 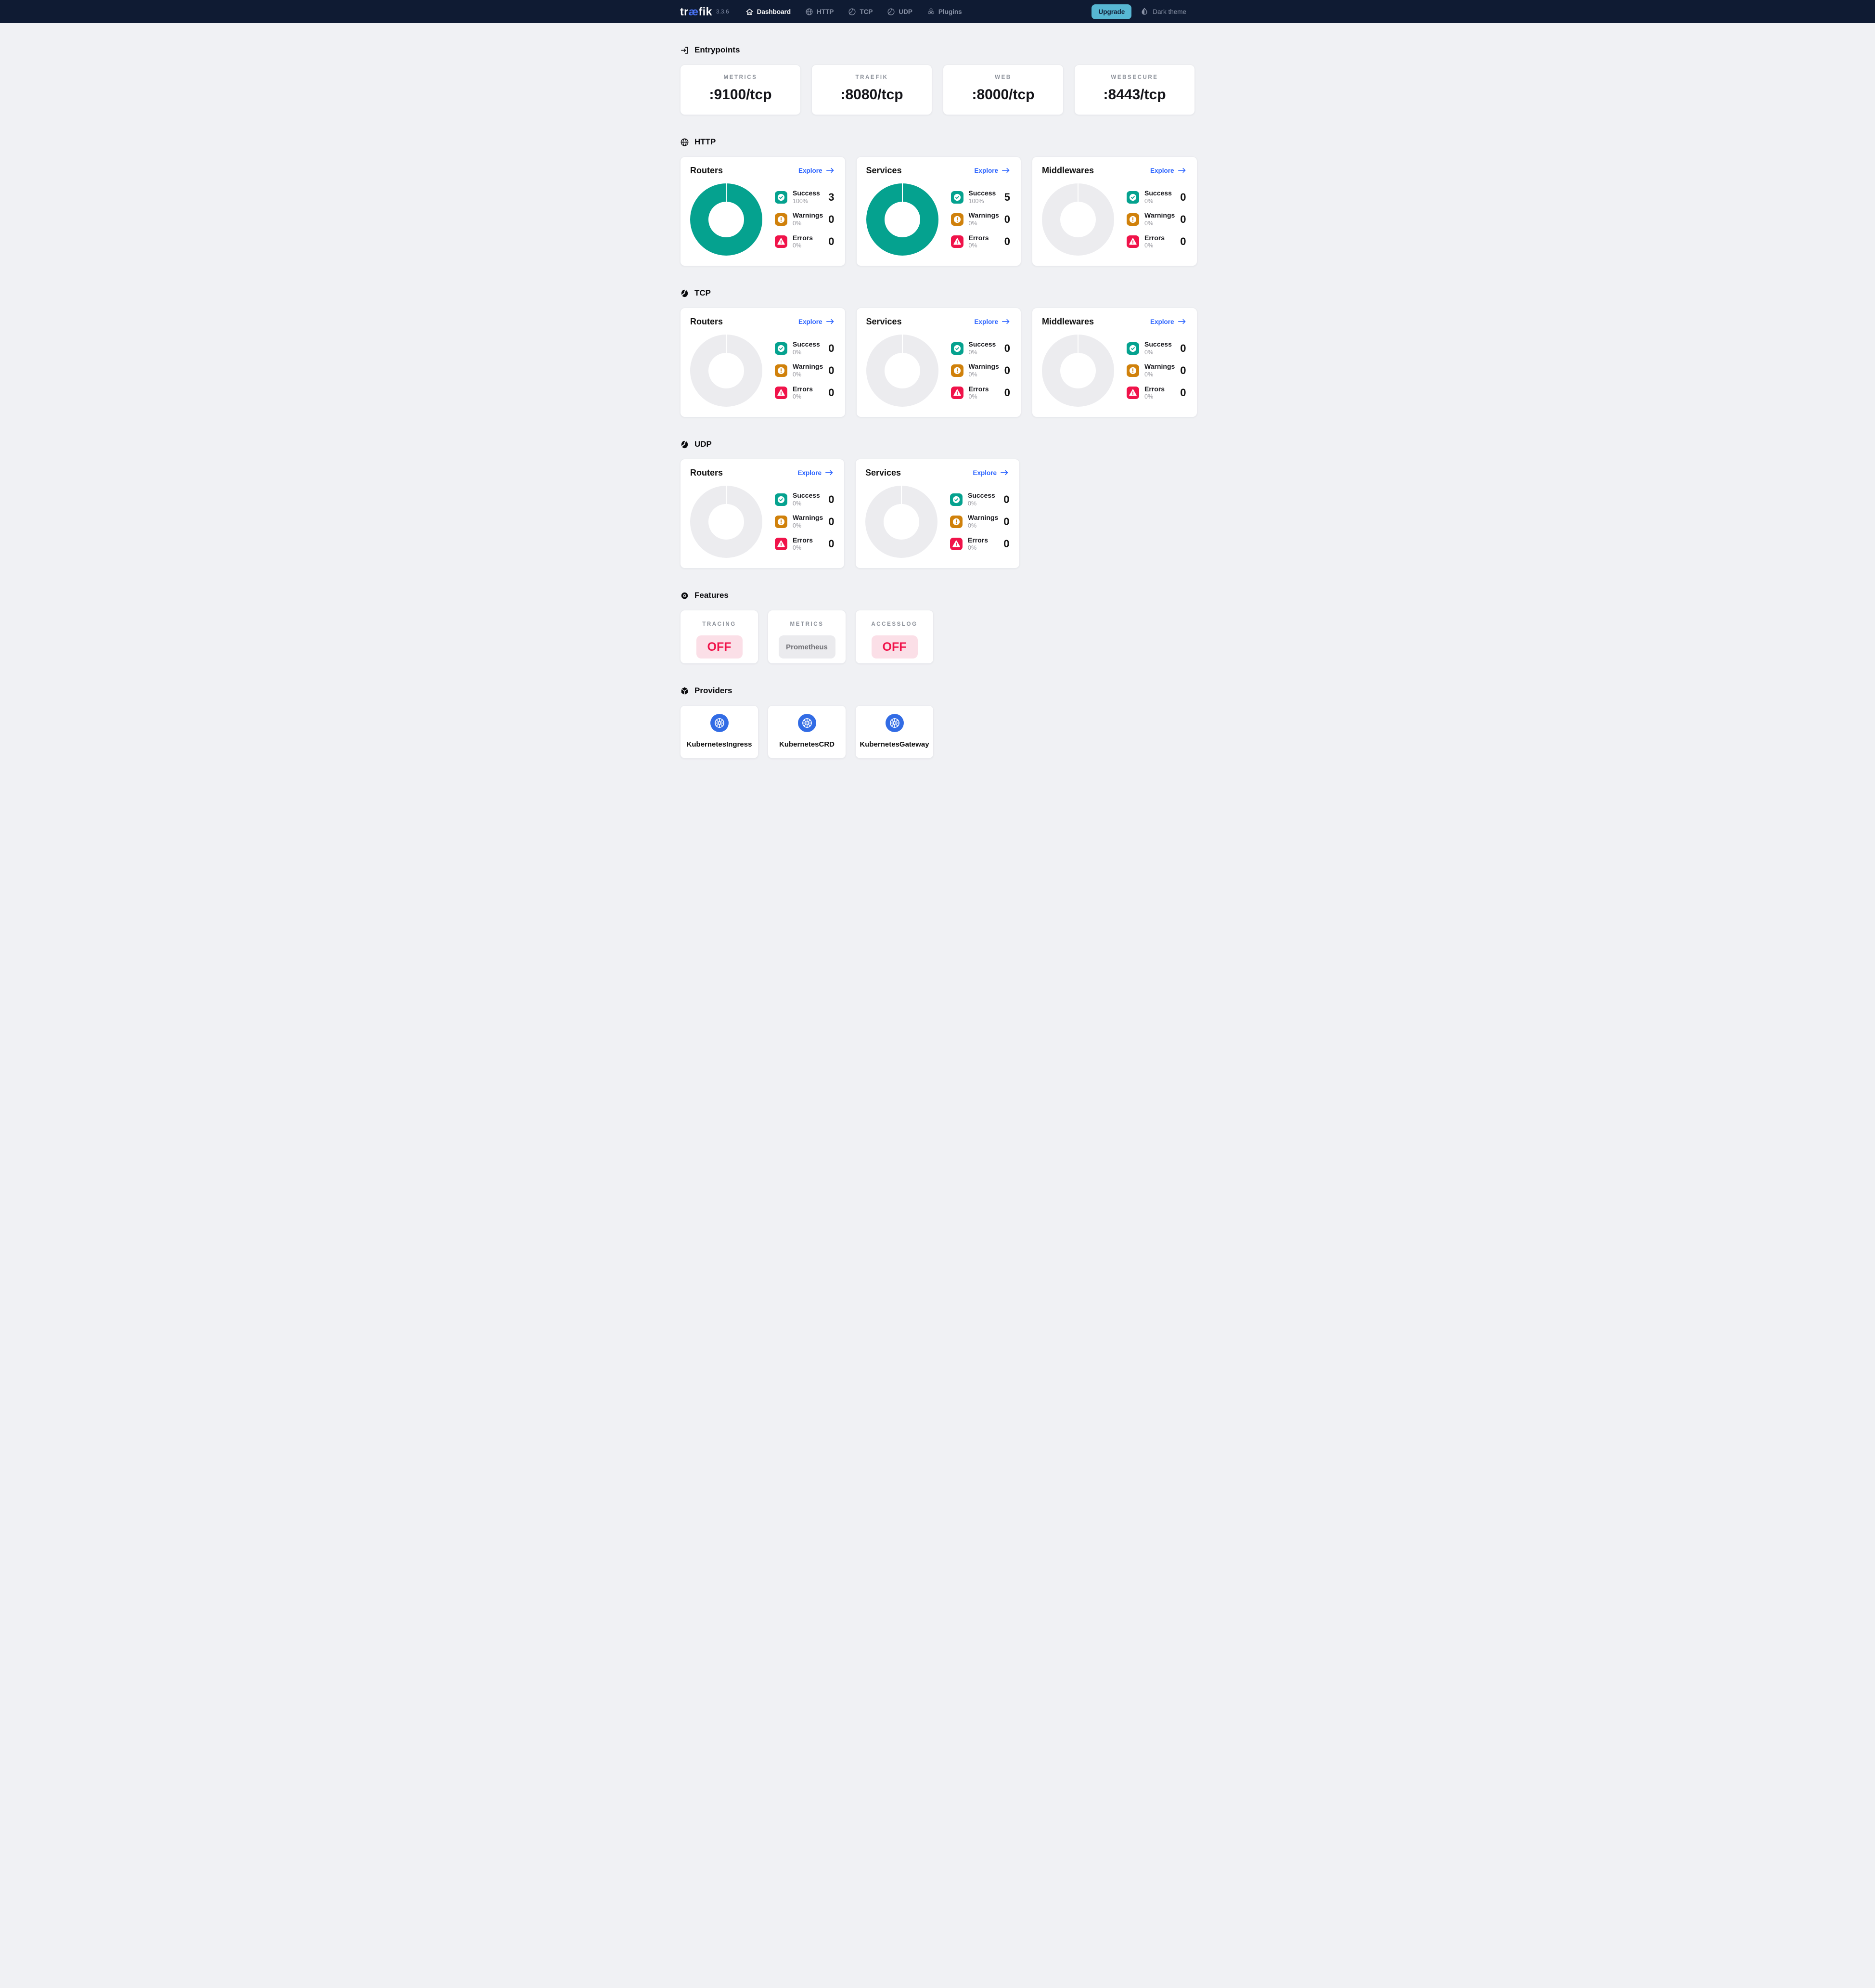 I want to click on main-nav: Dashboard HTTP TCP UDP, so click(x=853, y=12).